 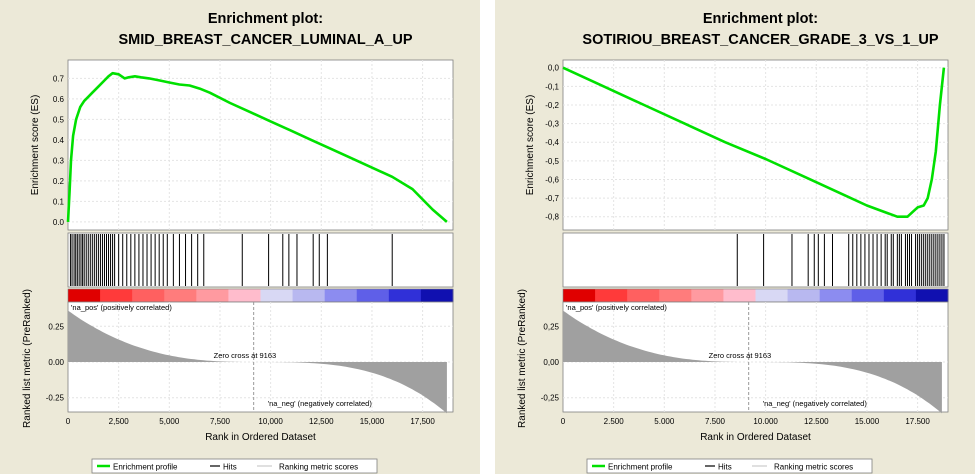 I want to click on es-ytick-label: 0.0, so click(x=59, y=222).